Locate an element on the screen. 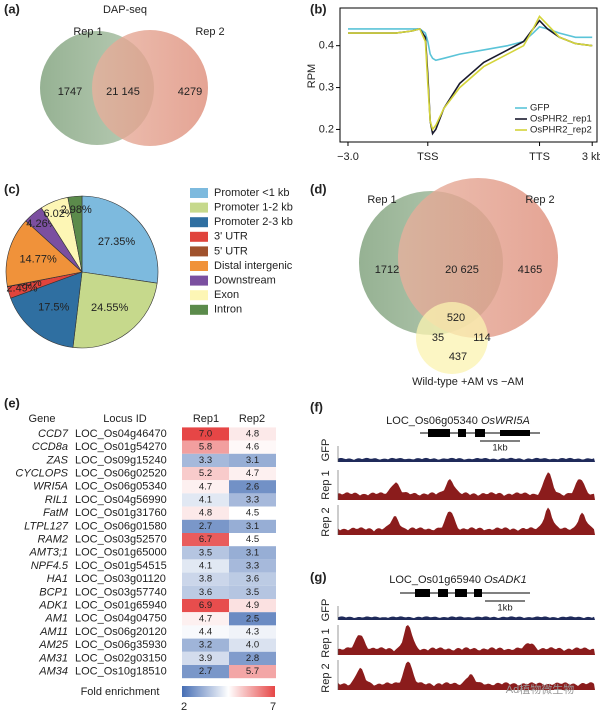 This screenshot has height=717, width=600. legend-label: Exon is located at coordinates (226, 295).